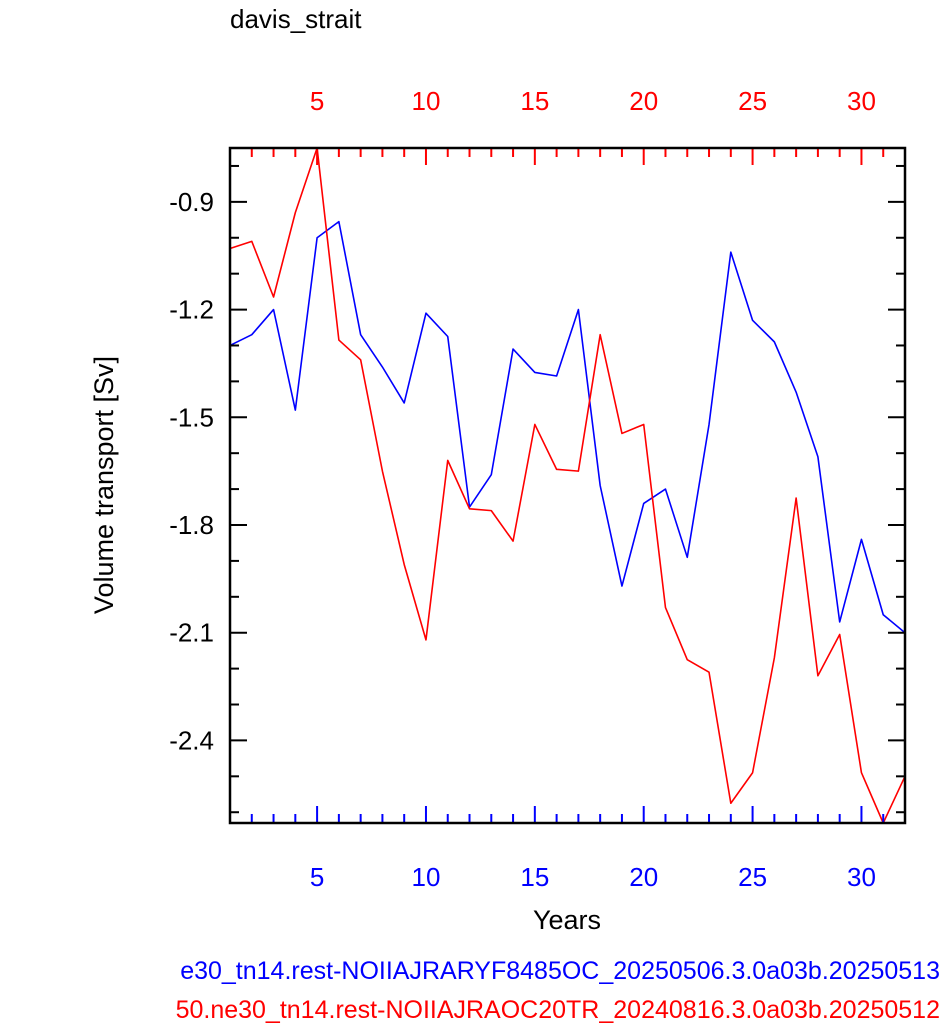  I want to click on x-tick-label-bottom-10: 10, so click(426, 877).